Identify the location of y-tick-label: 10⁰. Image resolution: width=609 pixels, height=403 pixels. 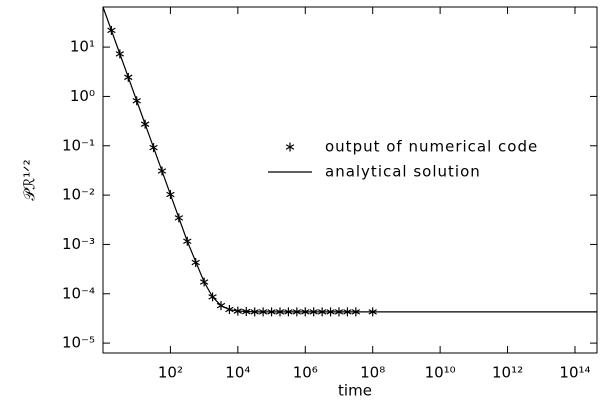
(82, 96).